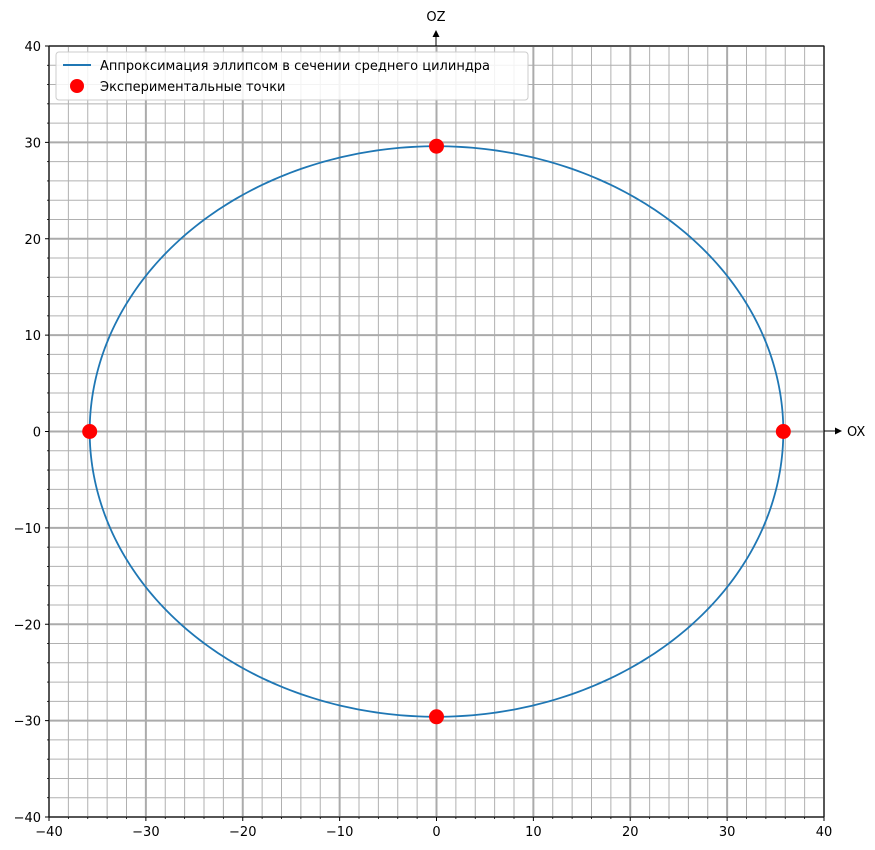  What do you see at coordinates (838, 431) in the screenshot?
I see `ox-arrowhead` at bounding box center [838, 431].